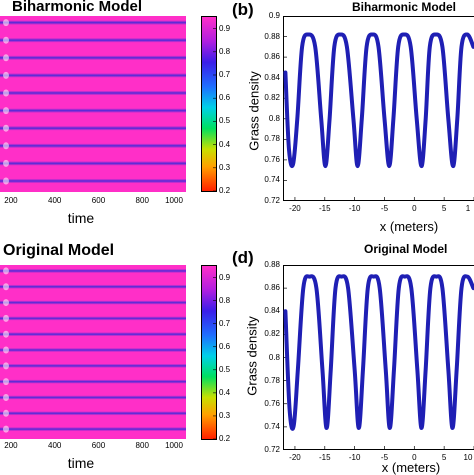 The height and width of the screenshot is (475, 474). What do you see at coordinates (409, 226) in the screenshot?
I see `panel-b-x-label: x (meters)` at bounding box center [409, 226].